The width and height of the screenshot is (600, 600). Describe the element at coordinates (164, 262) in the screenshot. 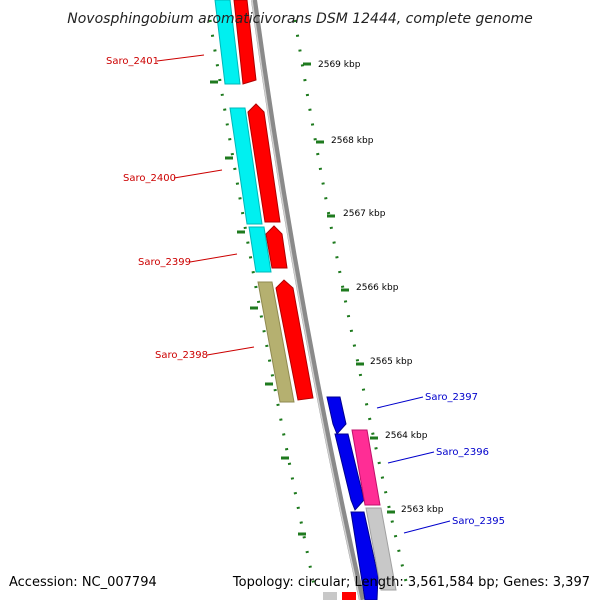

I see `gene-label-saro-2399: Saro_2399` at that location.